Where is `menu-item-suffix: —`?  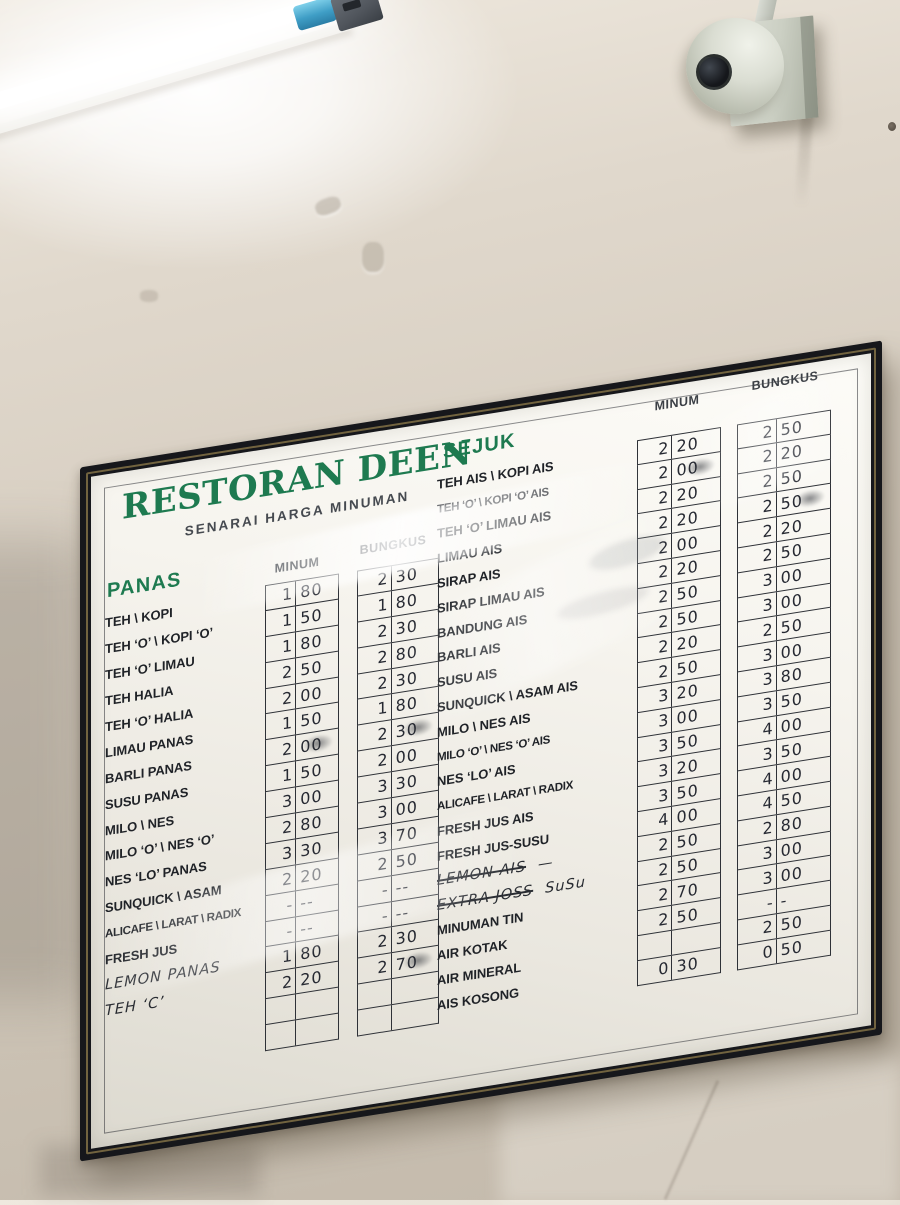 menu-item-suffix: — is located at coordinates (546, 864).